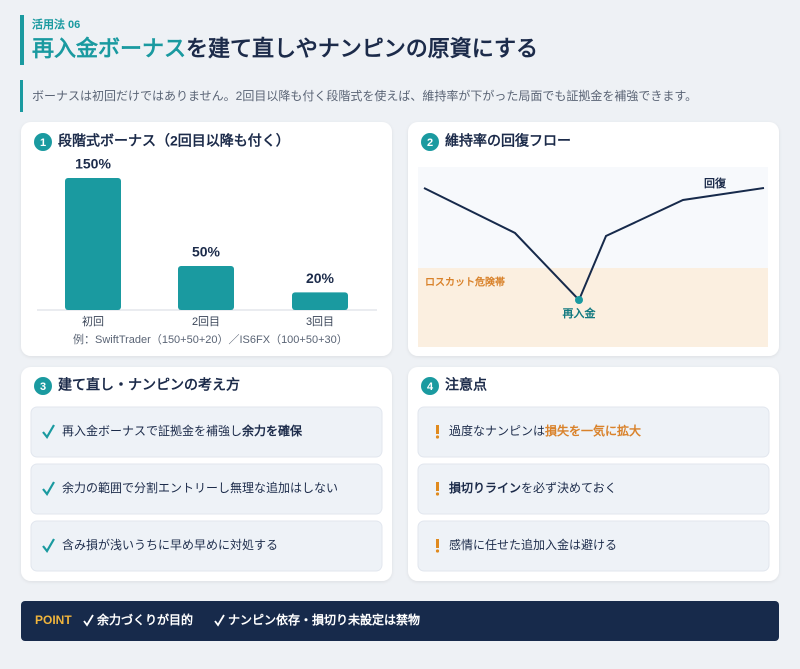 Image resolution: width=800 pixels, height=669 pixels. Describe the element at coordinates (362, 48) in the screenshot. I see `title-rest: を建て直しやナンピンの原資にする` at that location.